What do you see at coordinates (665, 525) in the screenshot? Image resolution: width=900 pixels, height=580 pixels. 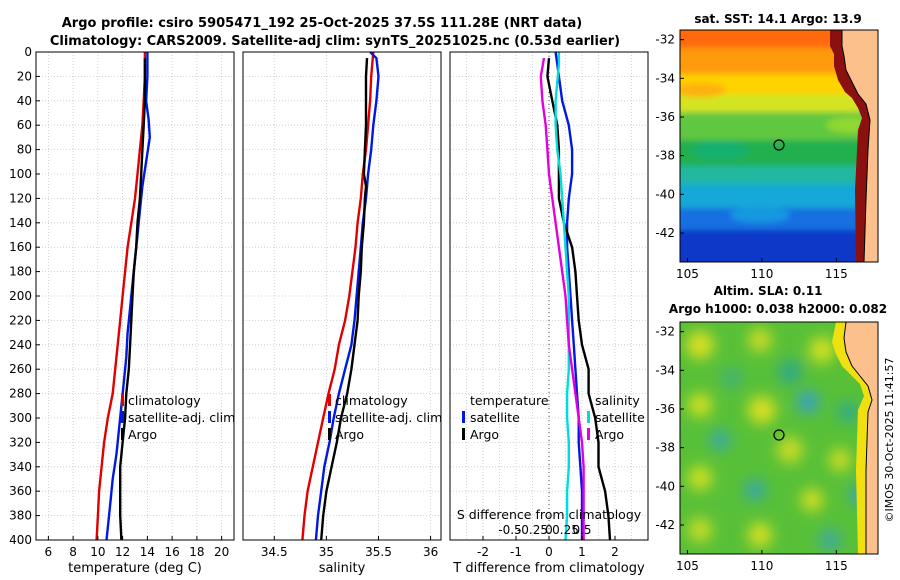 I see `map-y-tick-label: -42` at bounding box center [665, 525].